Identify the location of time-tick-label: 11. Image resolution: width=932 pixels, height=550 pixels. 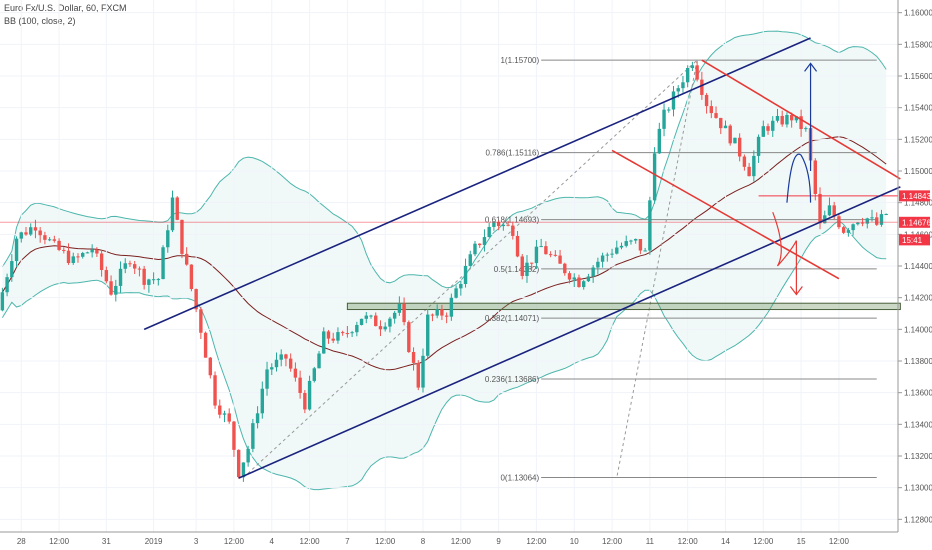
(650, 541).